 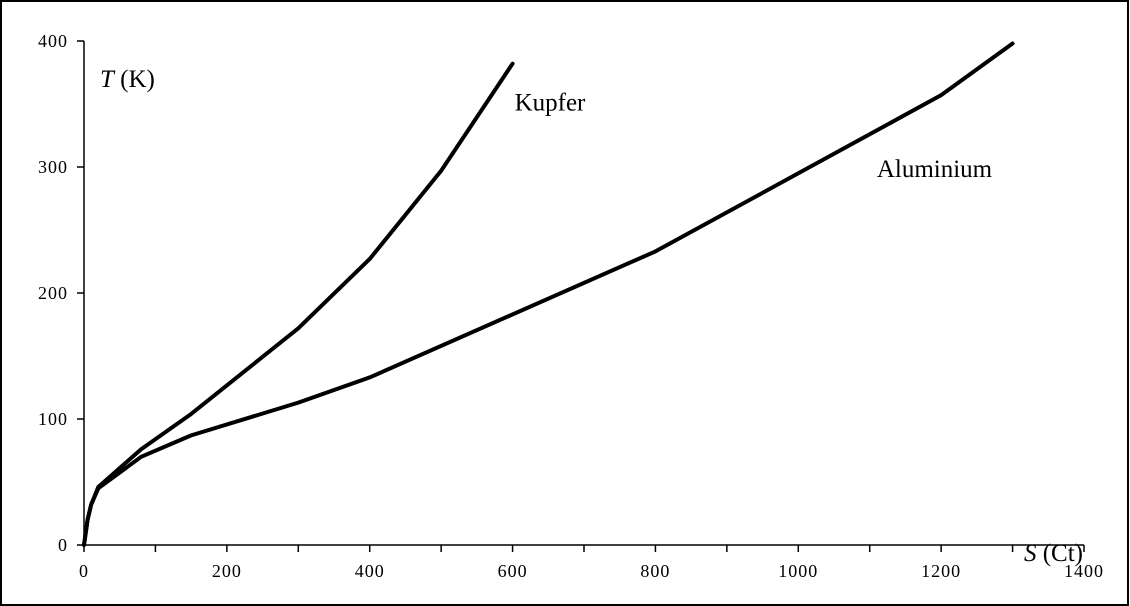 I want to click on x-tick-label: 400, so click(x=370, y=571).